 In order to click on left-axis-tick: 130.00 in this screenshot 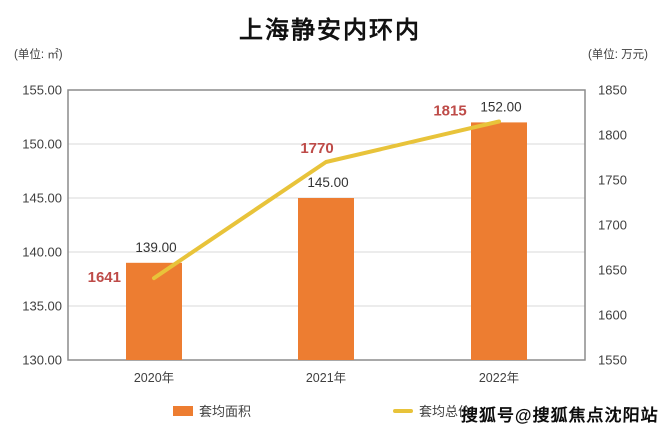, I will do `click(42, 360)`.